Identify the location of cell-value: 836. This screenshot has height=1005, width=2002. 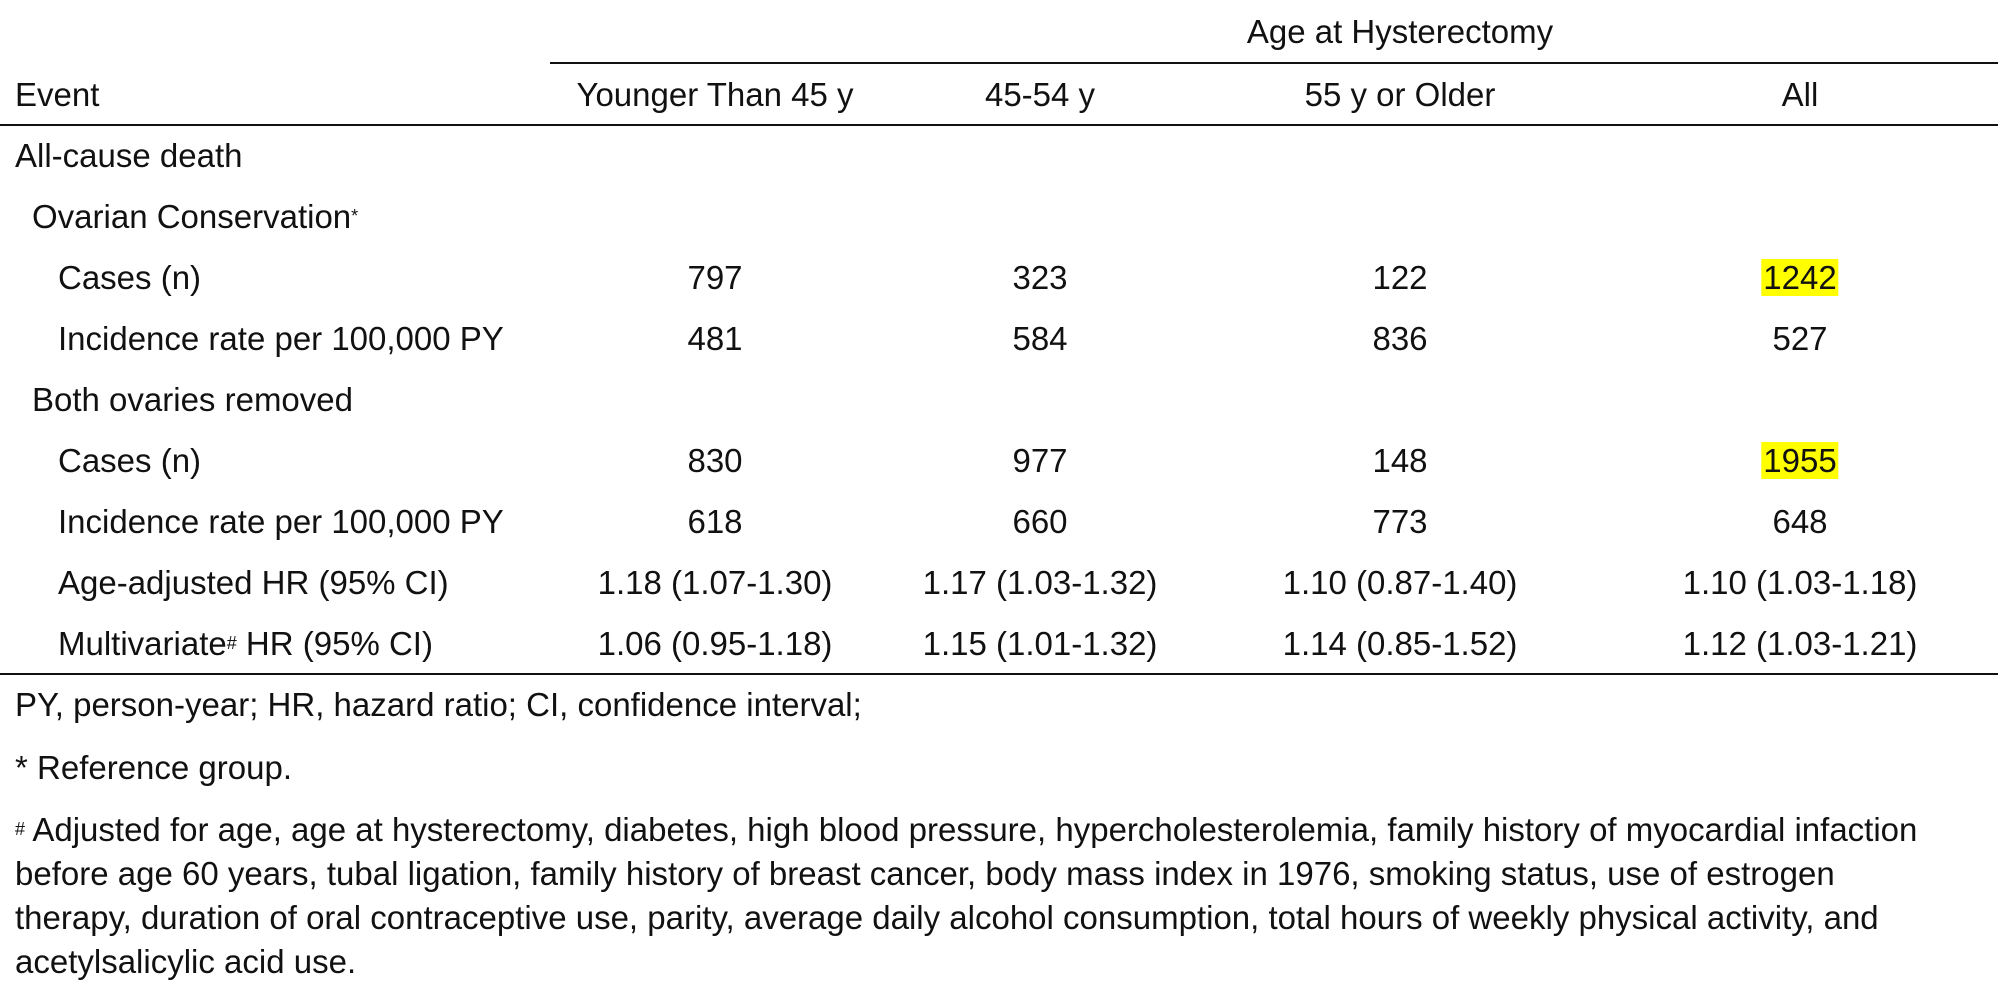
(1400, 338).